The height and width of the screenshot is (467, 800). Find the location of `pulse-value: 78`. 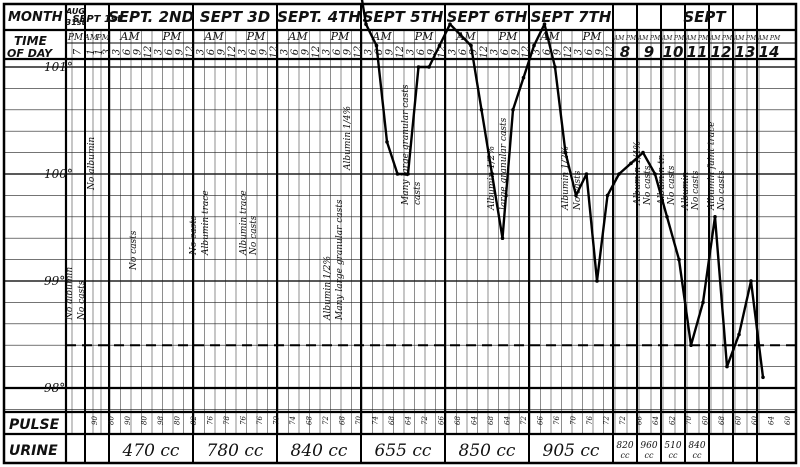

pulse-value: 78 is located at coordinates (227, 420).